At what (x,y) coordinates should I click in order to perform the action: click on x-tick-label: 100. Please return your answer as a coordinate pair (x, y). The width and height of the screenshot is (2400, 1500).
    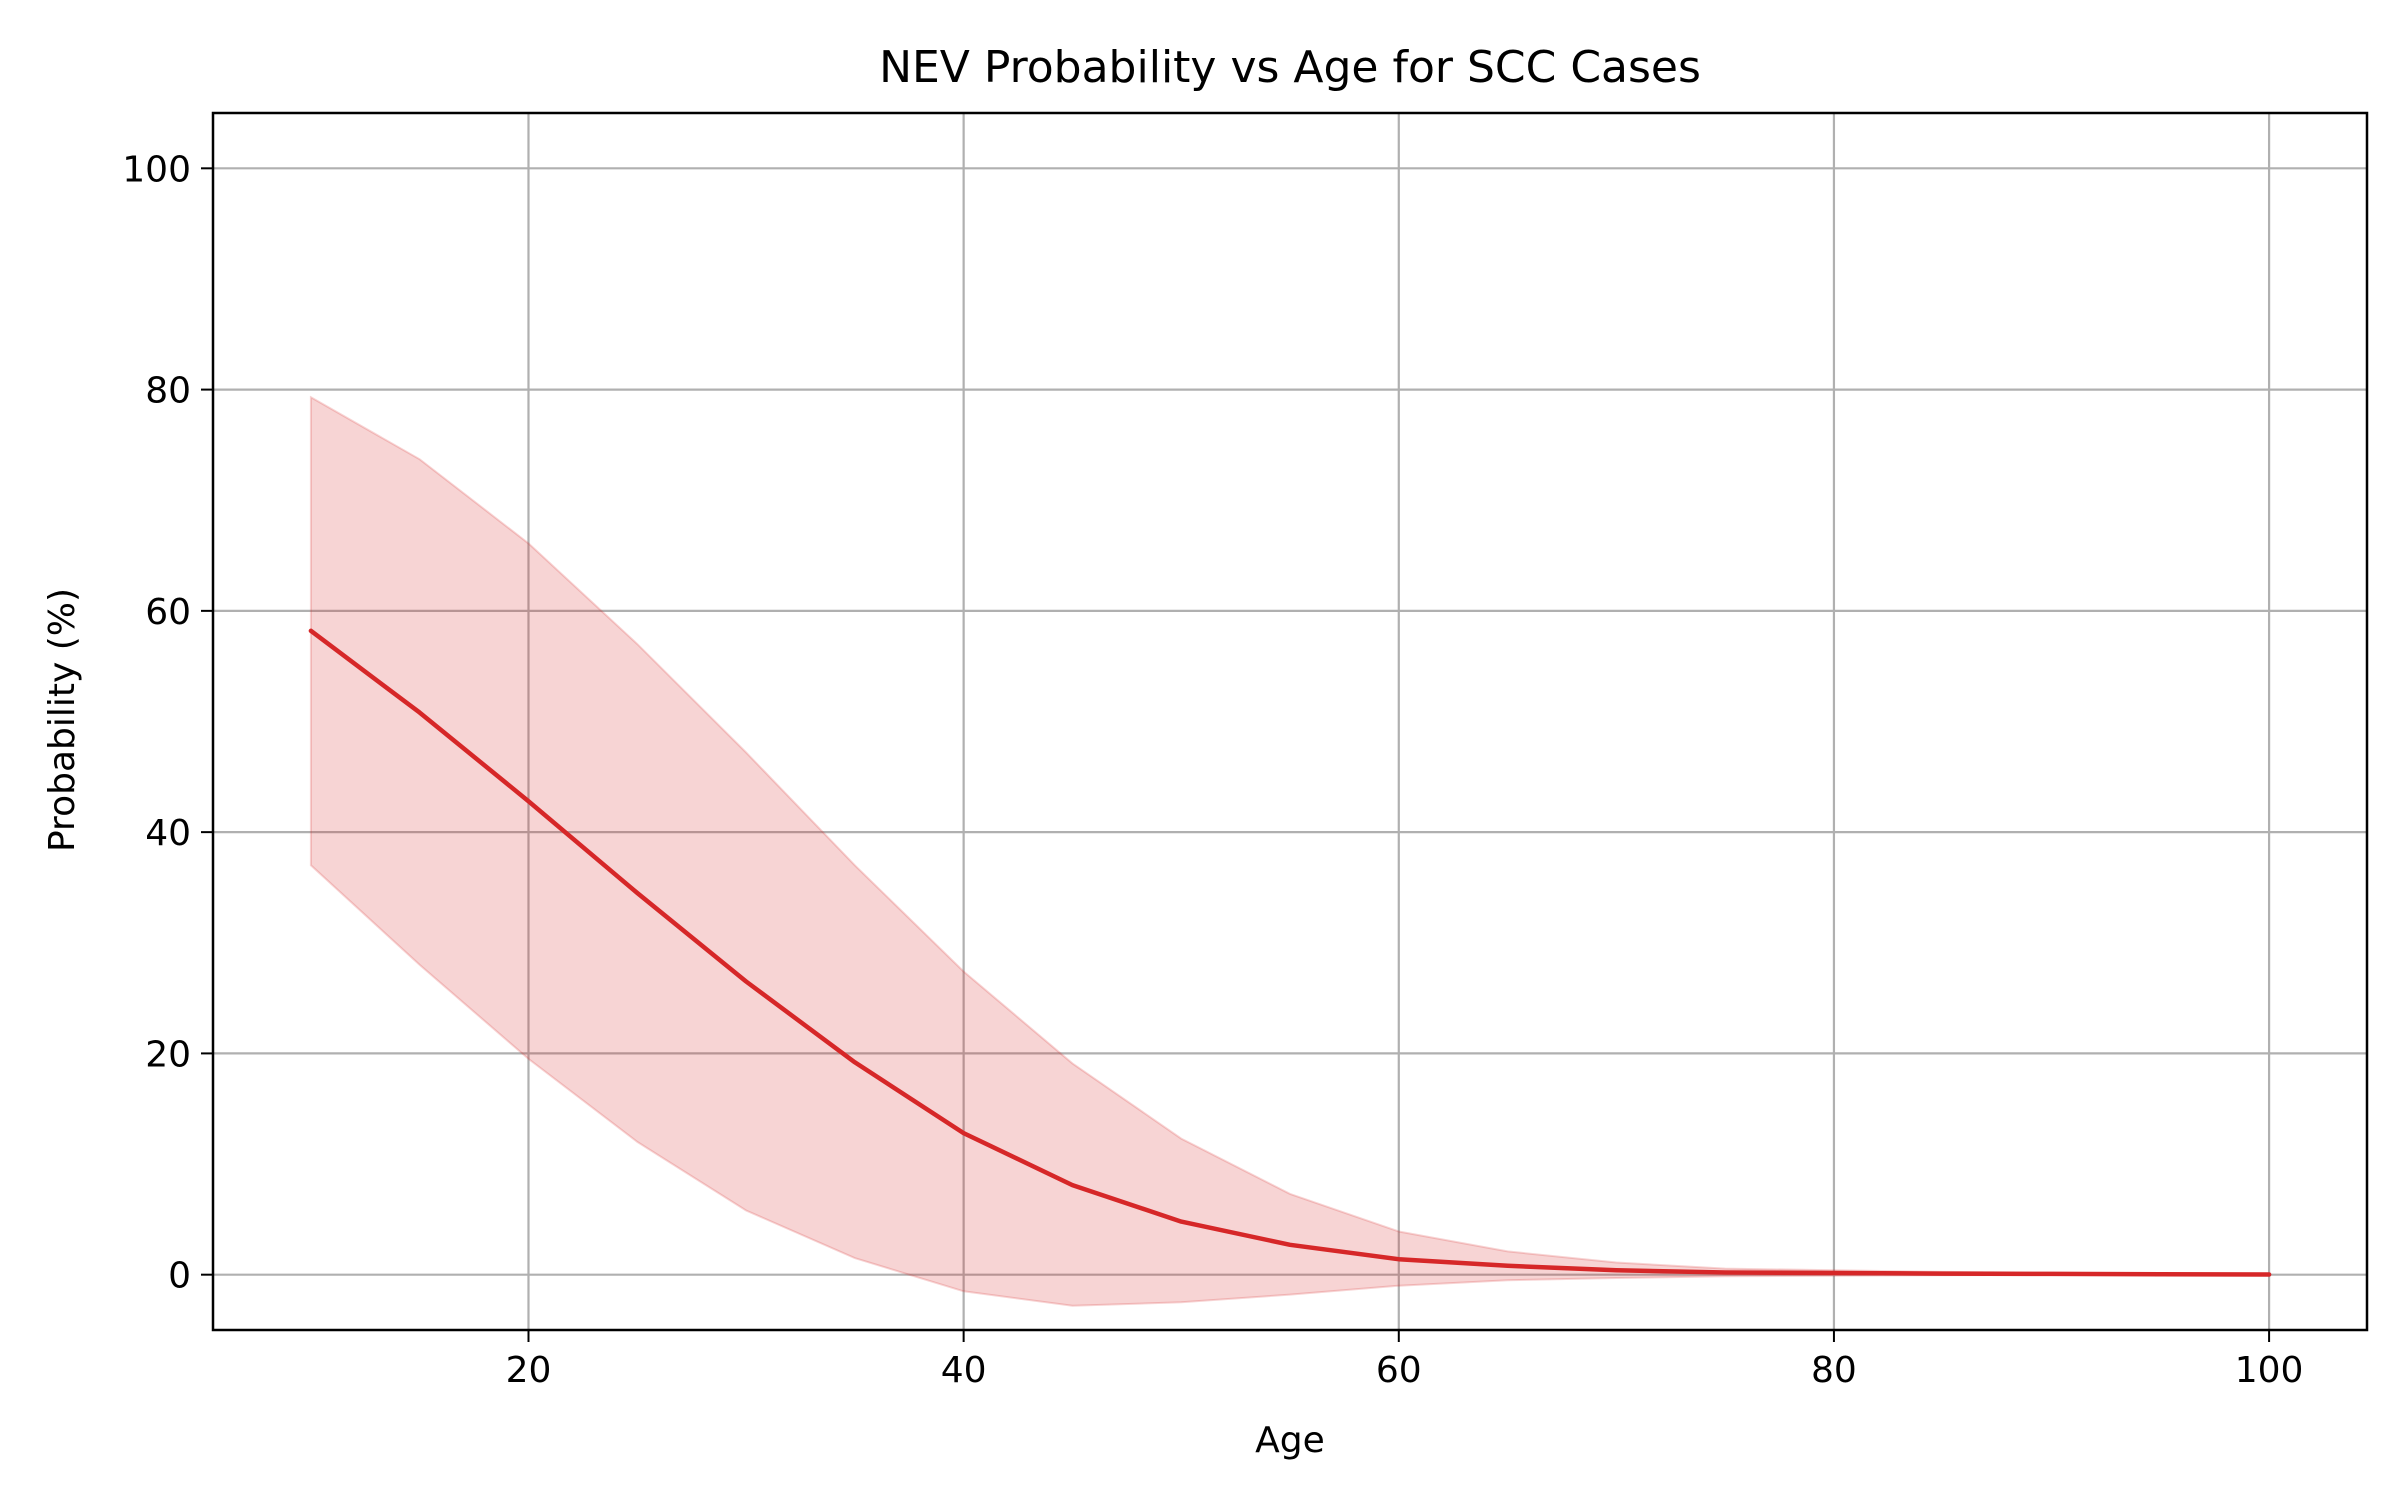
    Looking at the image, I should click on (2269, 1370).